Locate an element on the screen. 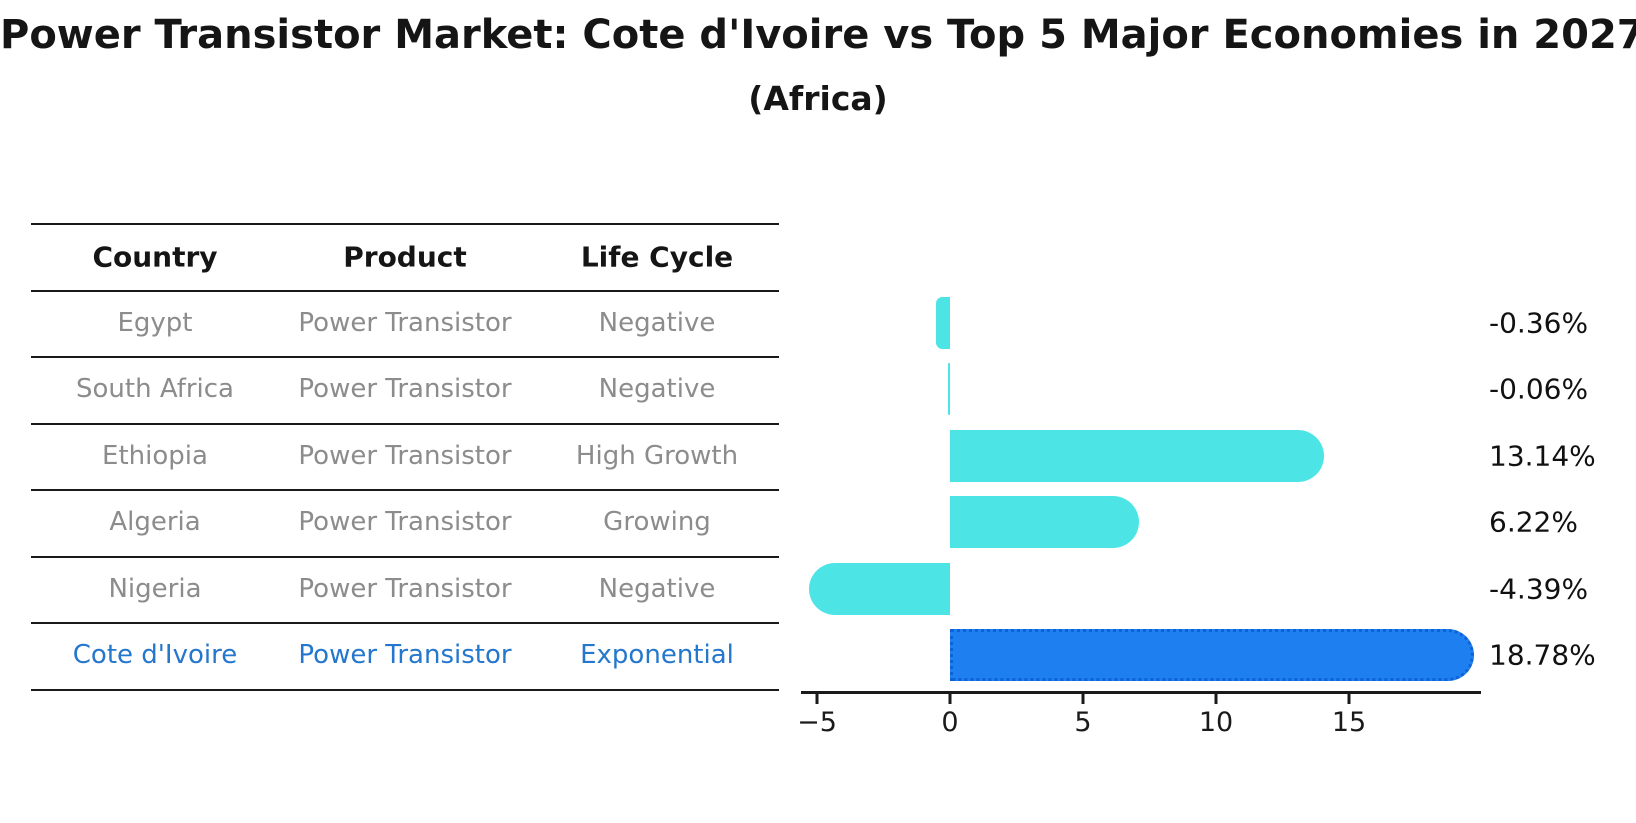 Image resolution: width=1636 pixels, height=823 pixels. chart-subtitle: (Africa) is located at coordinates (818, 98).